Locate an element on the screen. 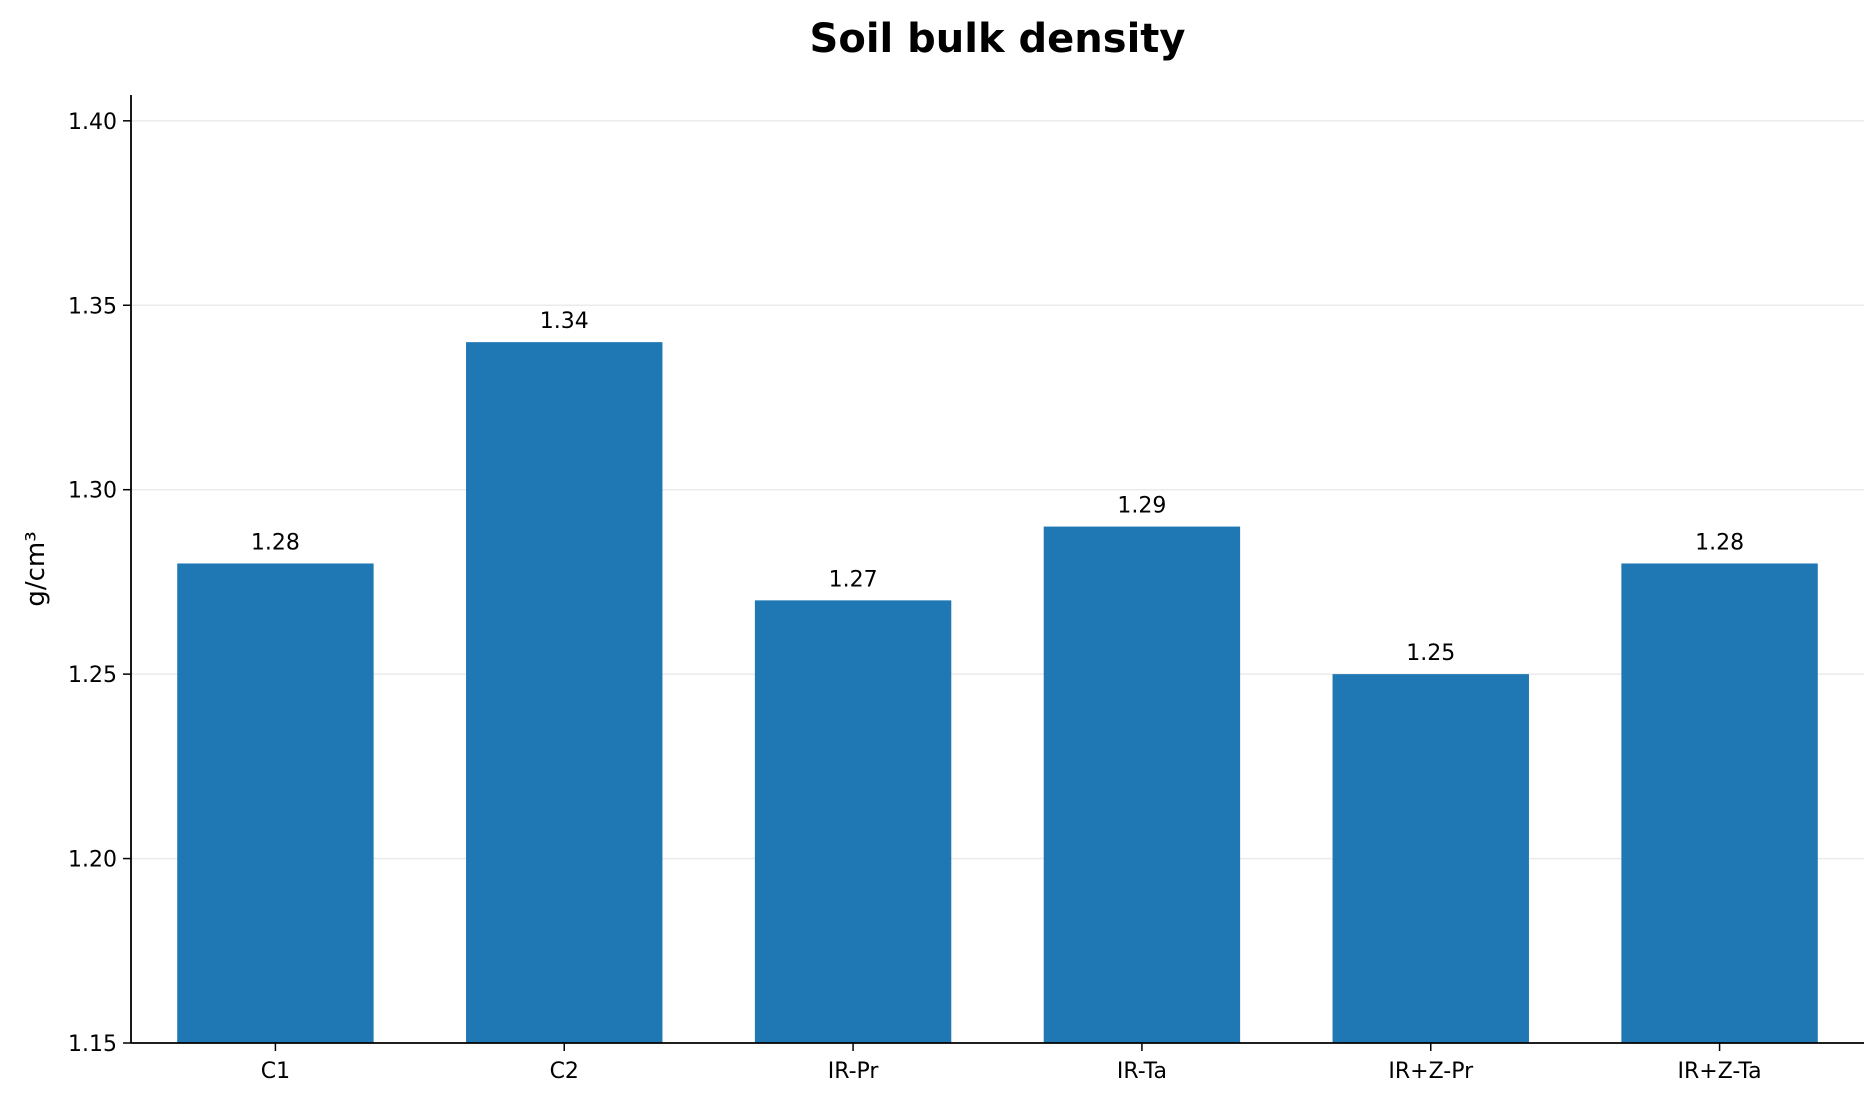  bar-ir-ta is located at coordinates (1142, 784).